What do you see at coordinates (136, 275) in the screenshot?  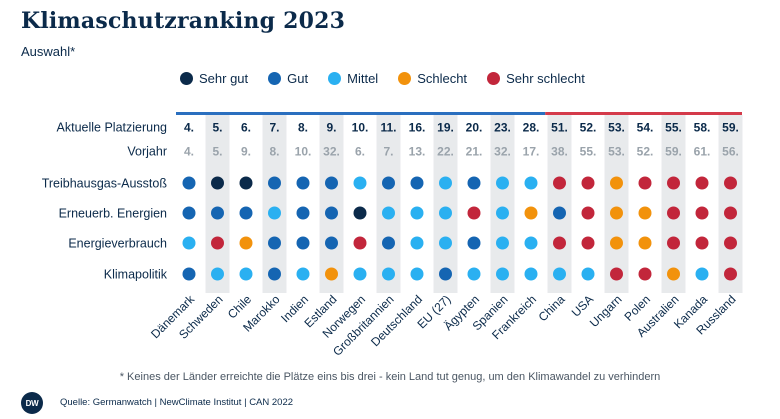 I see `row-label: Klimapolitik` at bounding box center [136, 275].